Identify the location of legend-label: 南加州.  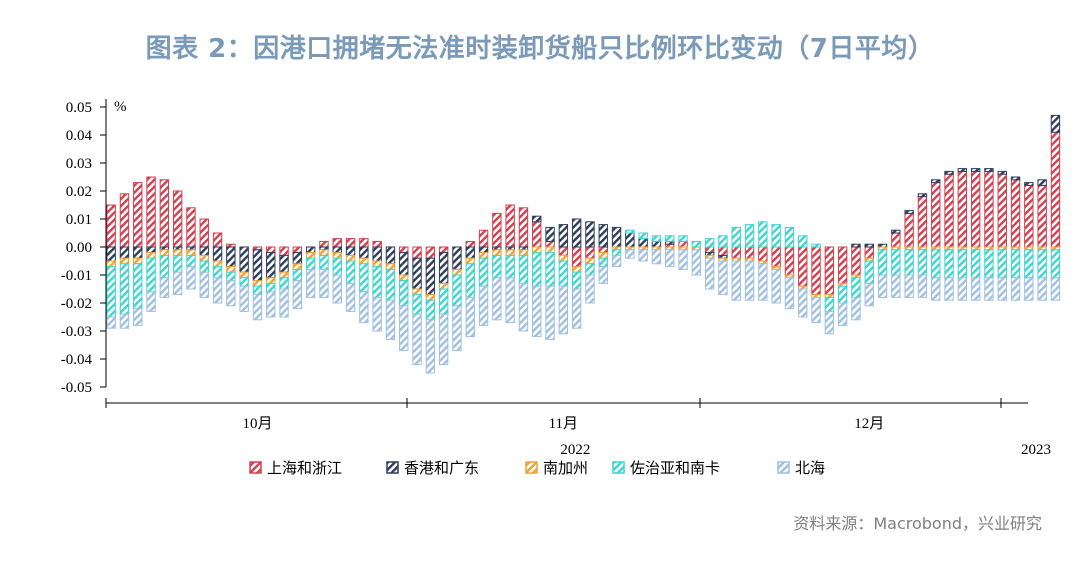
(565, 468).